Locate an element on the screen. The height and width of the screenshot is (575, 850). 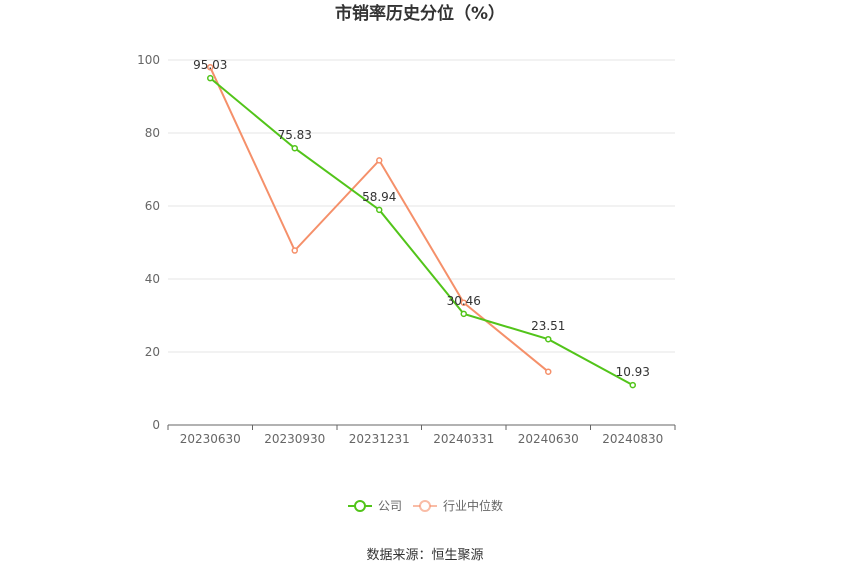
chart-title: 市销率历史分位（%） is located at coordinates (420, 13).